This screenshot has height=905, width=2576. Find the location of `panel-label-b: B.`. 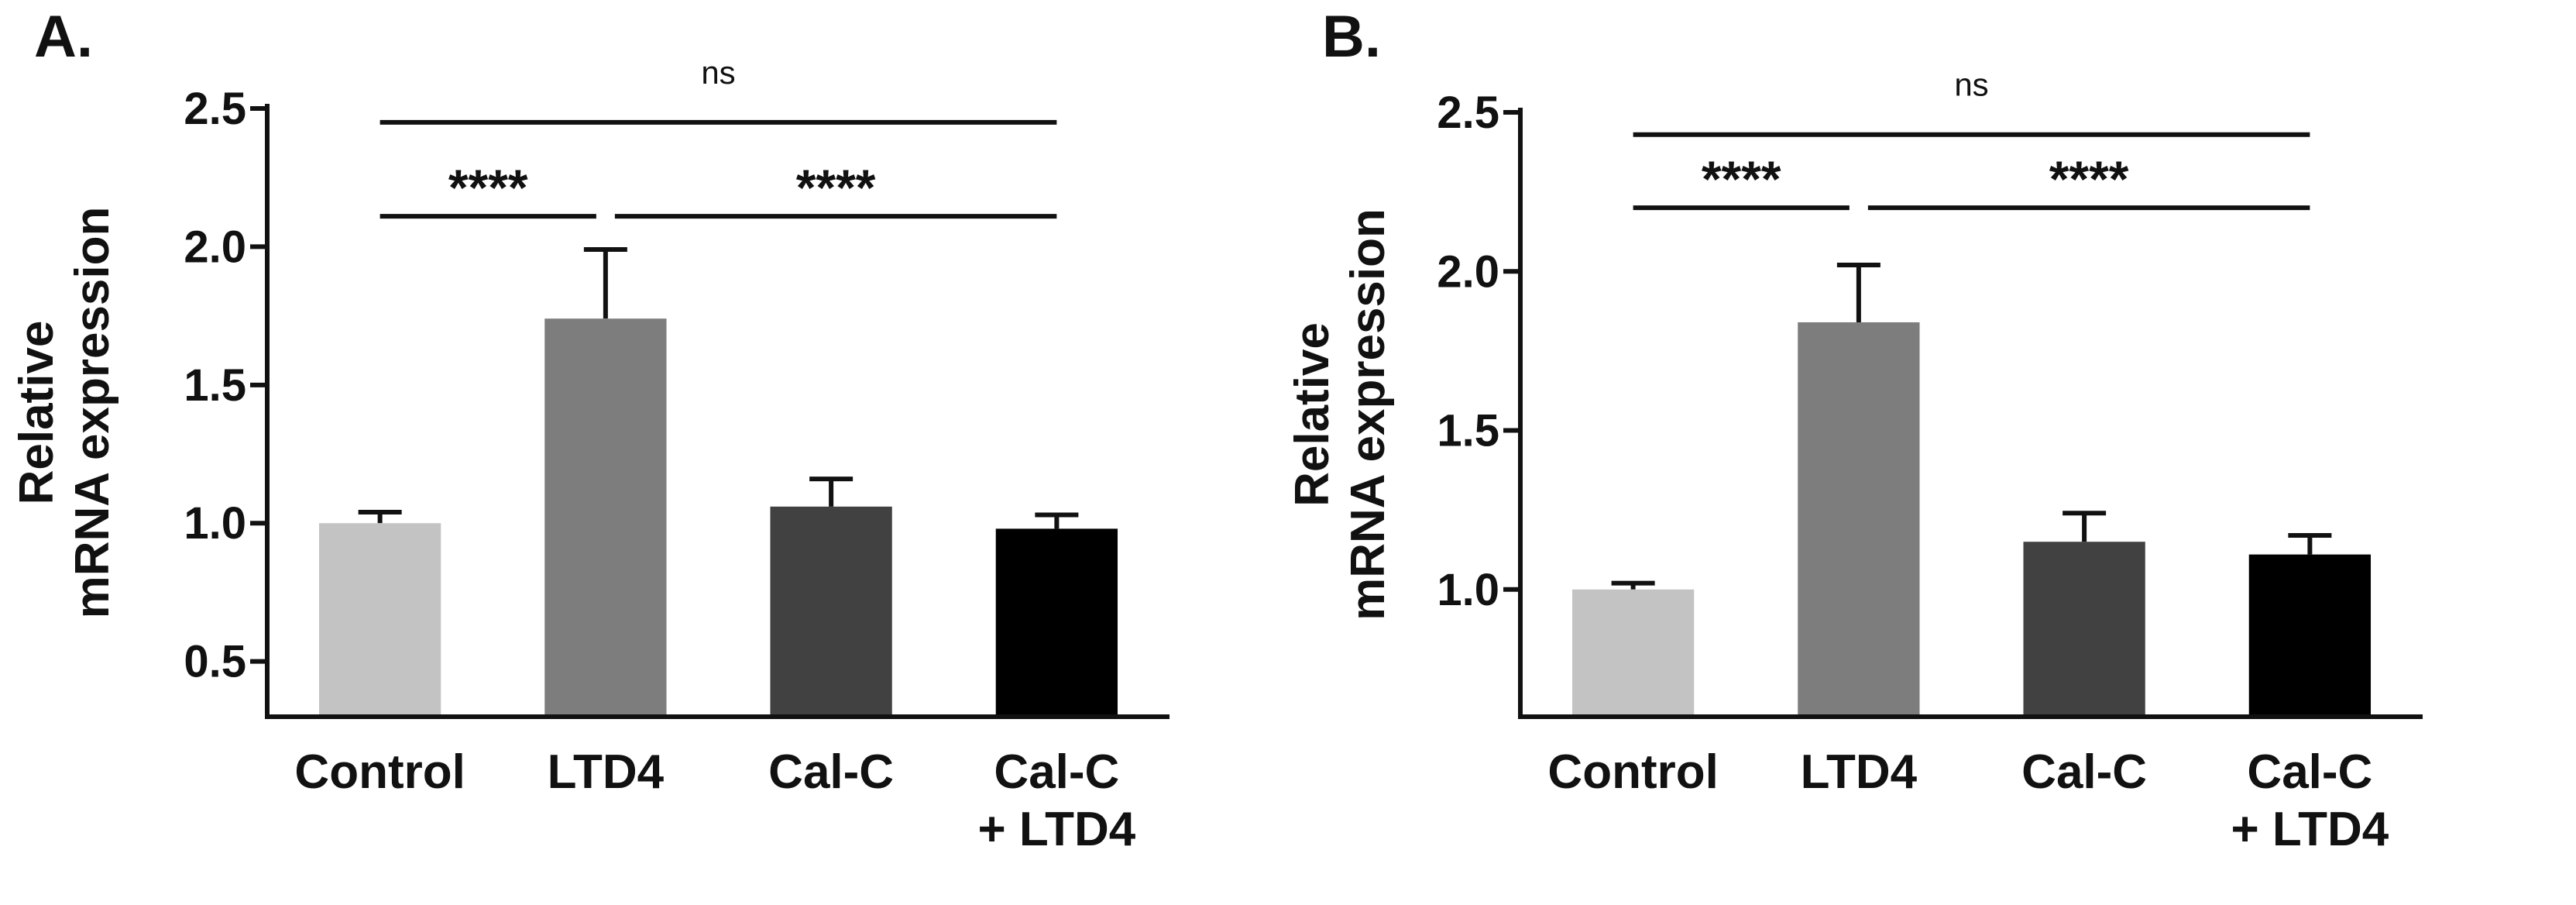

panel-label-b: B. is located at coordinates (1351, 37).